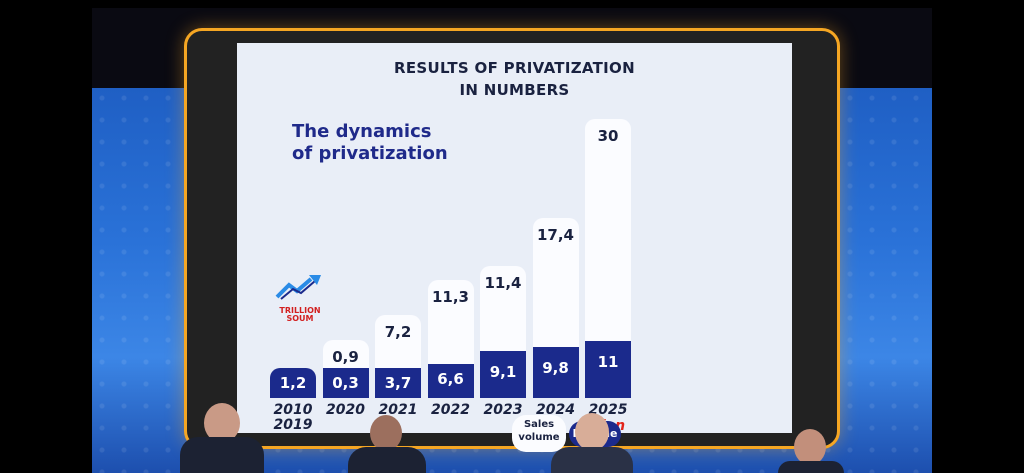 The width and height of the screenshot is (1024, 473). I want to click on year-label: 2021, so click(398, 410).